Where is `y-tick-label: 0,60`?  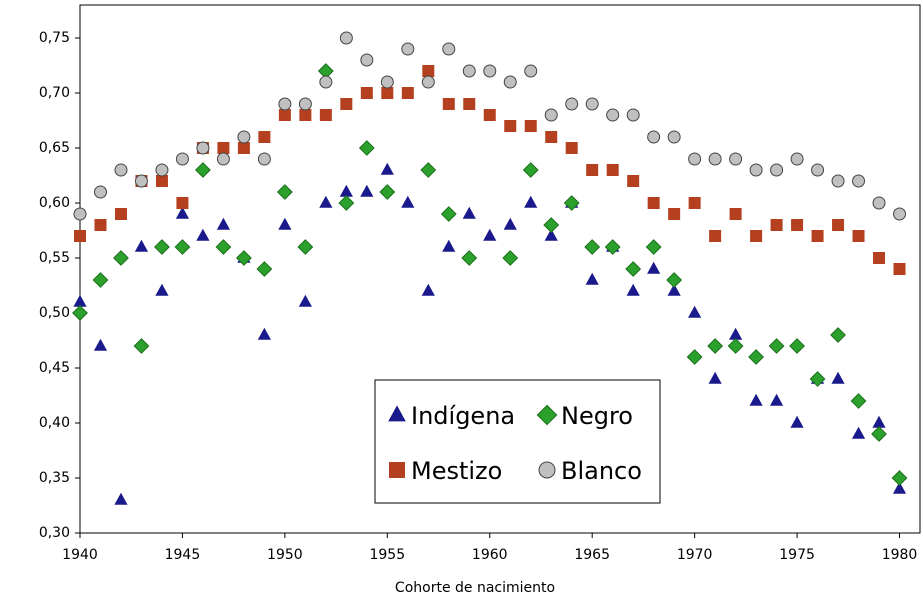
y-tick-label: 0,60 is located at coordinates (54, 203).